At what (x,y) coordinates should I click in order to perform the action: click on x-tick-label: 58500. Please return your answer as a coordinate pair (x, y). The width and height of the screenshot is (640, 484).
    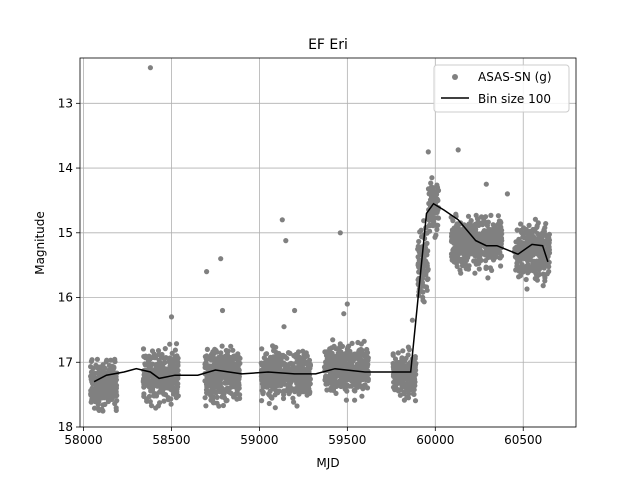
    Looking at the image, I should click on (171, 440).